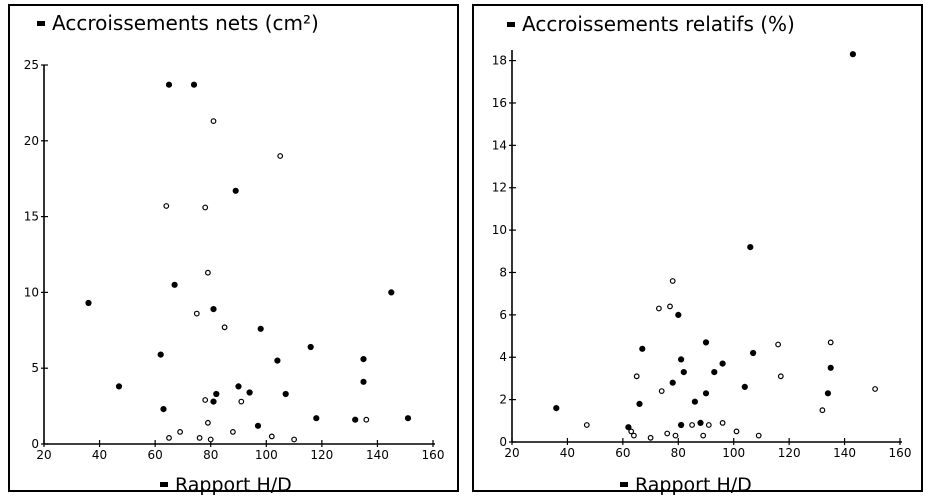  I want to click on y-tick-label: 25, so click(31, 65).